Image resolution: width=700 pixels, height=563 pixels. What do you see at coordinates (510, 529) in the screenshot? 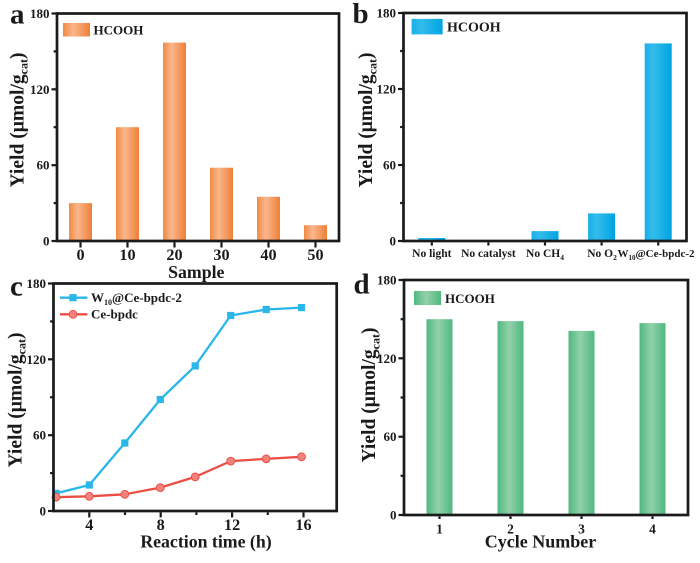
I see `svg-text: 2` at bounding box center [510, 529].